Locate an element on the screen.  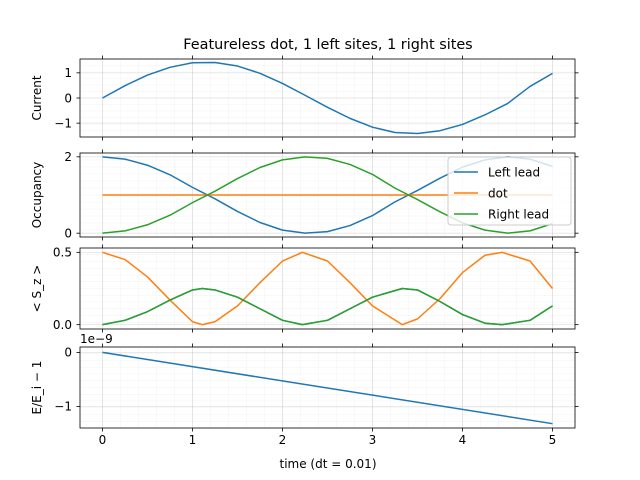
legend-label: Left lead is located at coordinates (514, 173).